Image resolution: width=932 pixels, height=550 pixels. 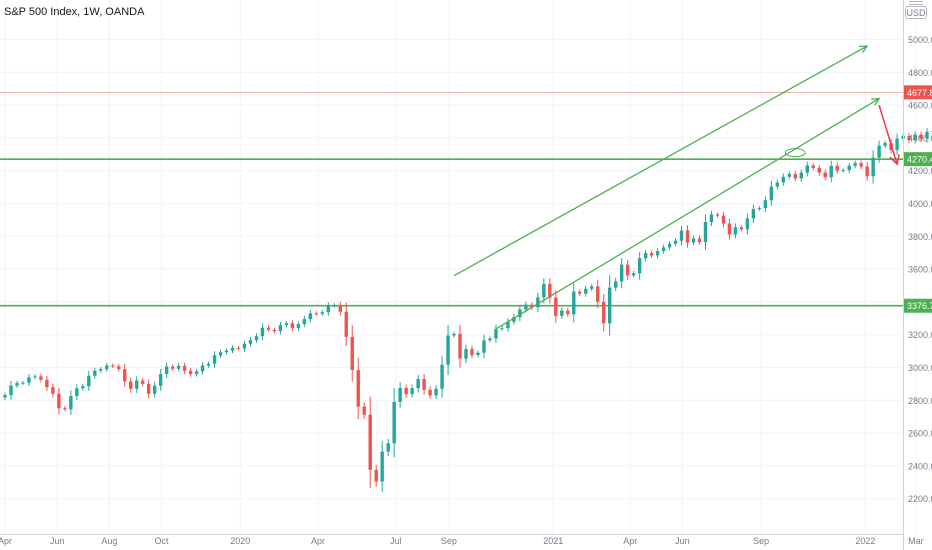 What do you see at coordinates (240, 541) in the screenshot?
I see `time-tick-label: 2020` at bounding box center [240, 541].